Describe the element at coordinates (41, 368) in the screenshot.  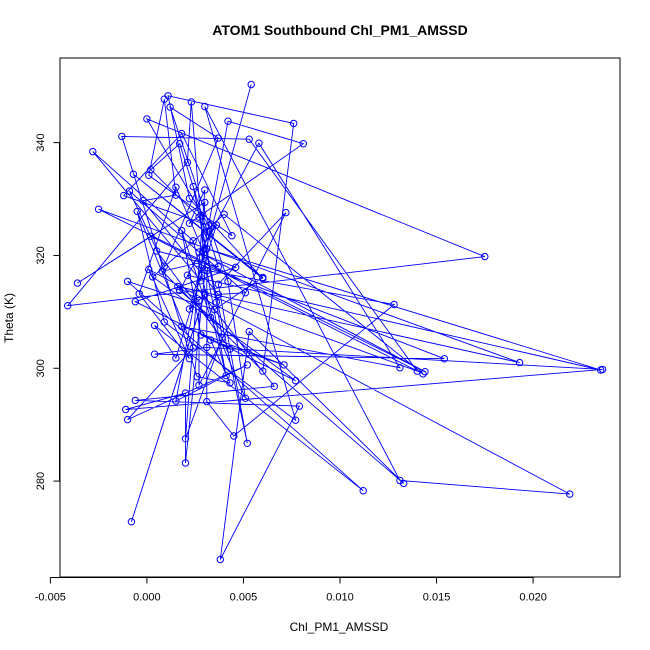
I see `y-tick-label: 300` at that location.